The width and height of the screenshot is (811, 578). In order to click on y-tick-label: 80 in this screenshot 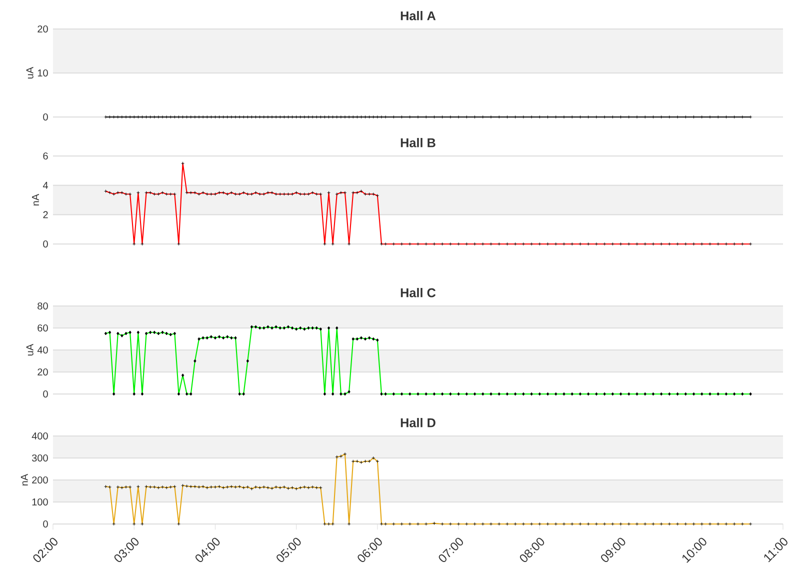, I will do `click(43, 306)`.